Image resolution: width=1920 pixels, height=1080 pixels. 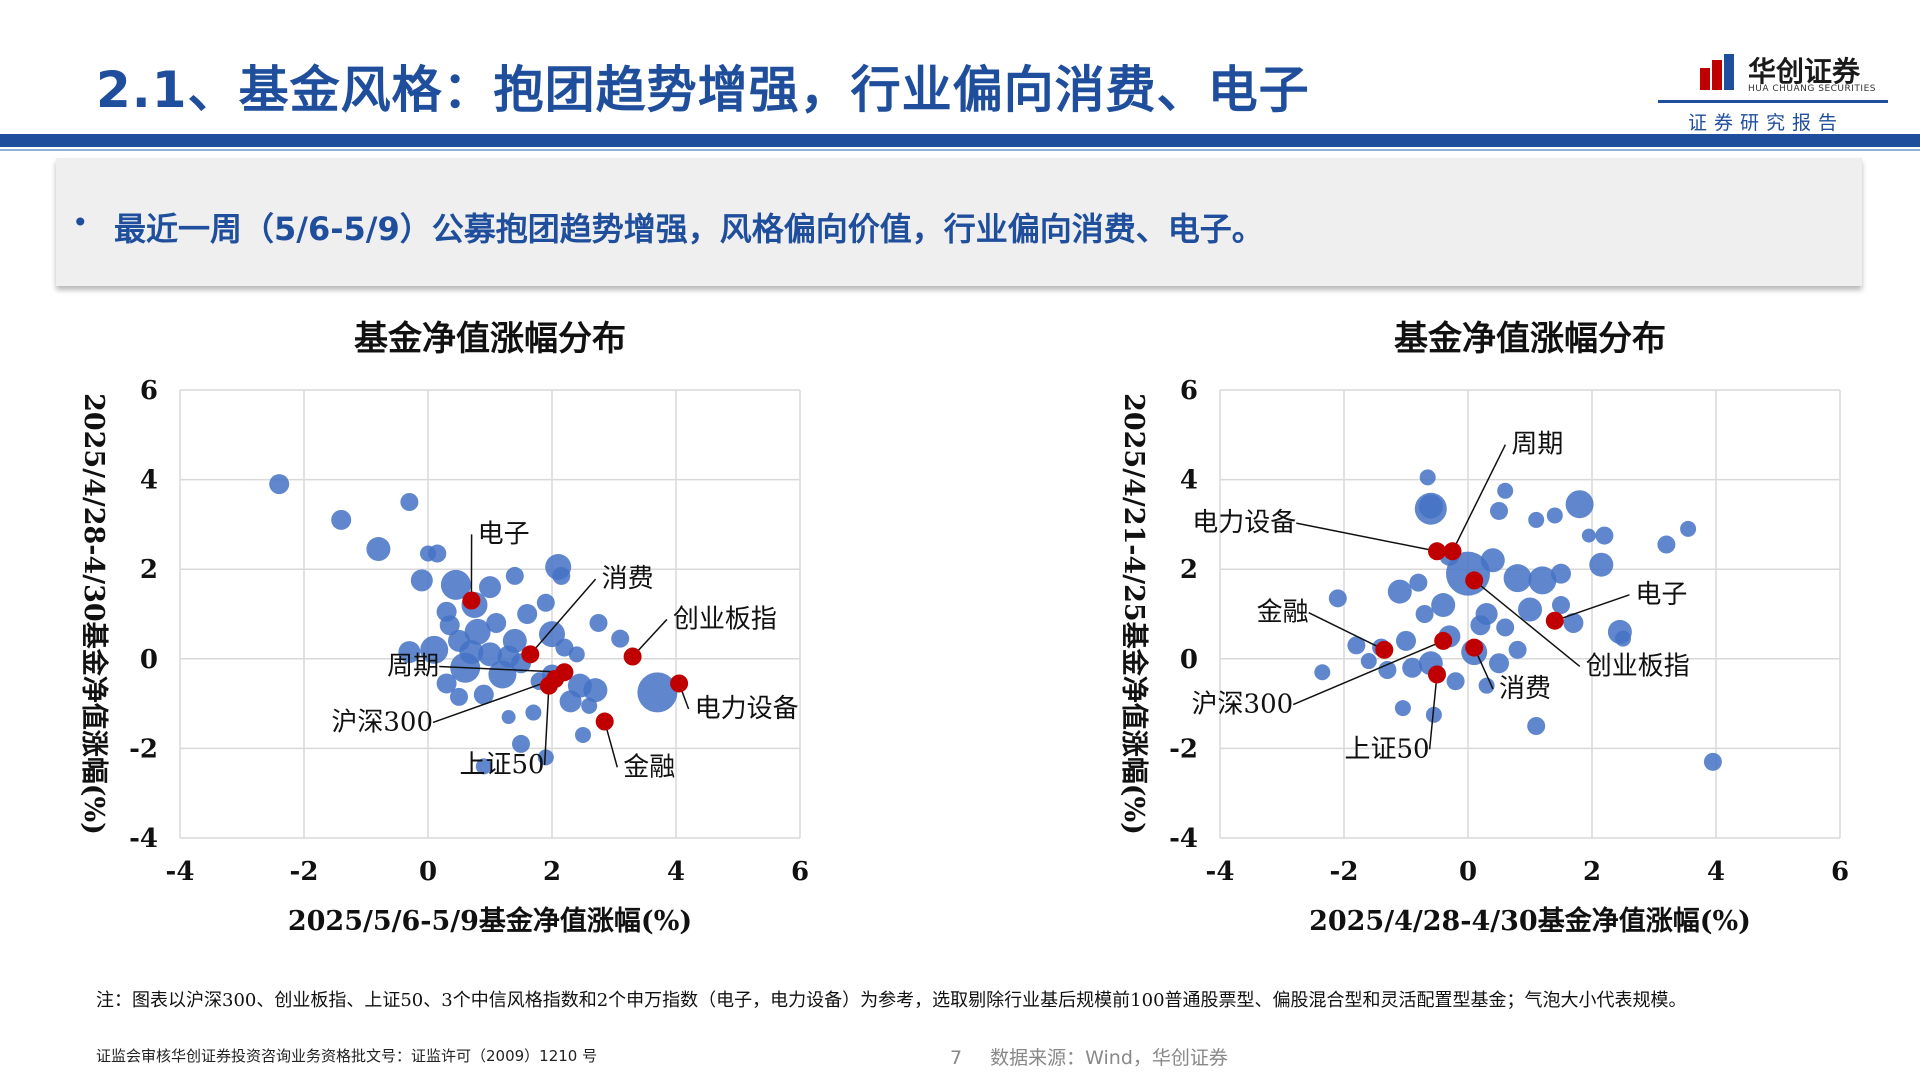 I want to click on logo-name: 华创证券, so click(x=1804, y=71).